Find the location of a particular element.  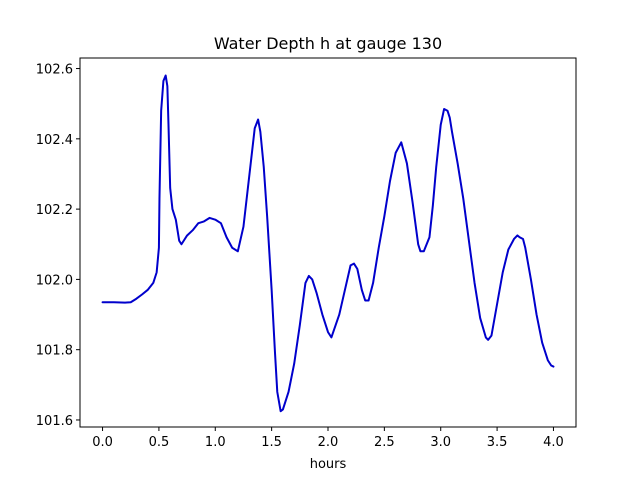

y-tick-label: 101.8 is located at coordinates (54, 351).